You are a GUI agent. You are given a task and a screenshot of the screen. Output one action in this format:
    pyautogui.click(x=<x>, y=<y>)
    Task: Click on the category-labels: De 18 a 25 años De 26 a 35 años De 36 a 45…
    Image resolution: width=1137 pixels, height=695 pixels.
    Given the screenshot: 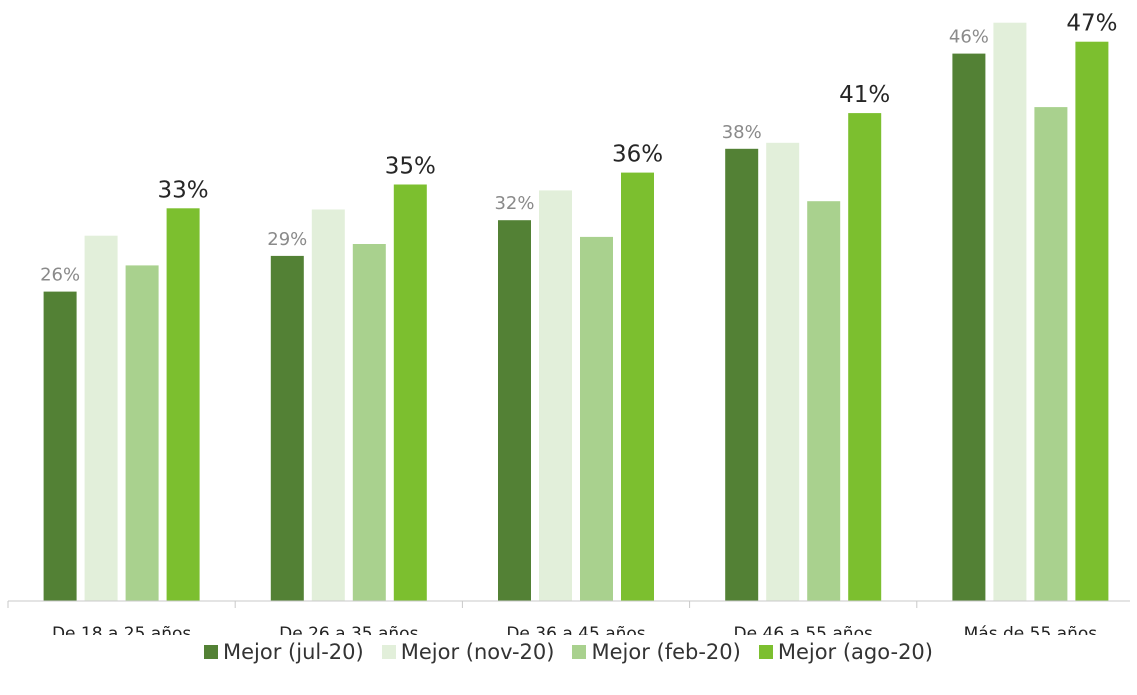 What is the action you would take?
    pyautogui.click(x=574, y=629)
    